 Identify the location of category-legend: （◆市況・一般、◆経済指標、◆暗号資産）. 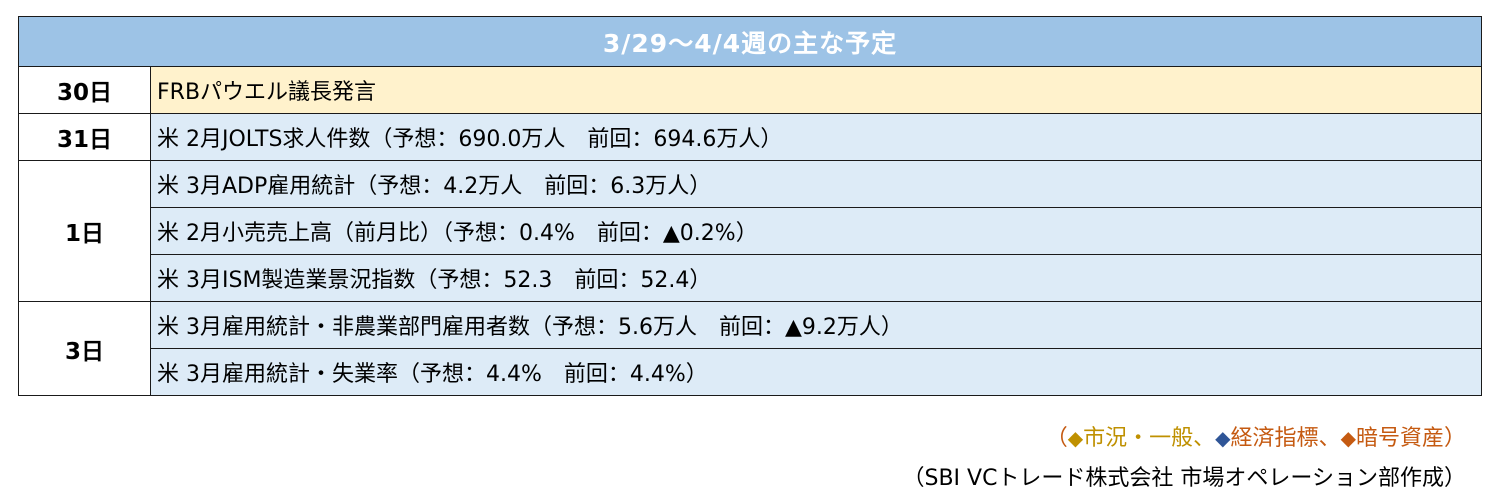
(1256, 436).